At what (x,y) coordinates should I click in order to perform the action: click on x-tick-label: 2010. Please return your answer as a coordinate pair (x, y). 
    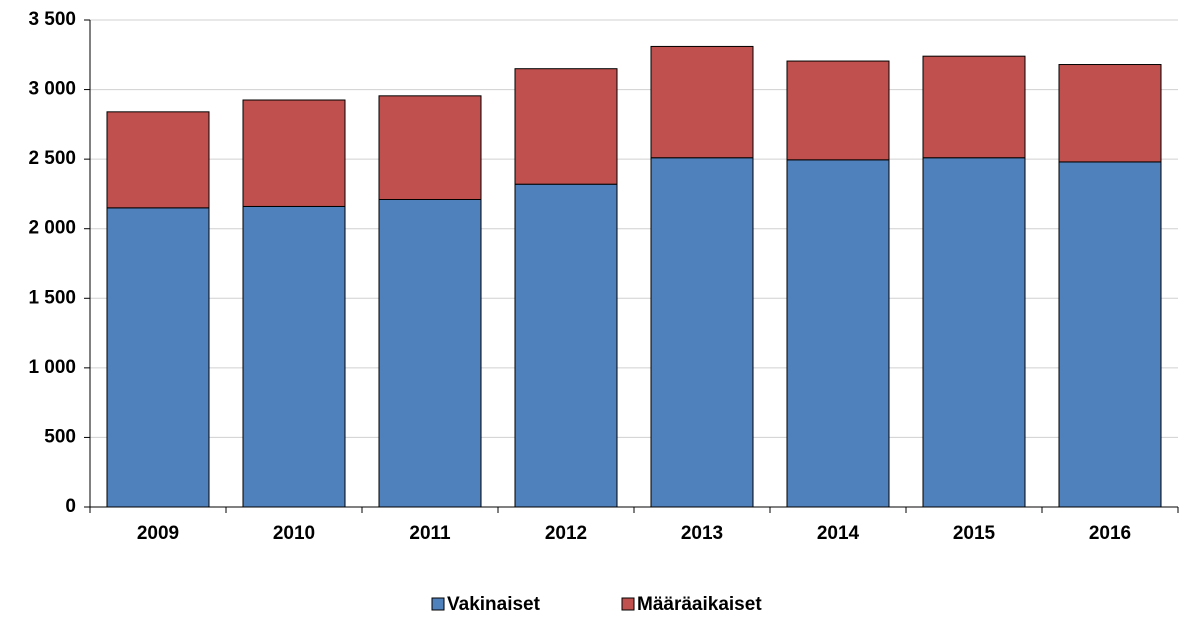
    Looking at the image, I should click on (294, 533).